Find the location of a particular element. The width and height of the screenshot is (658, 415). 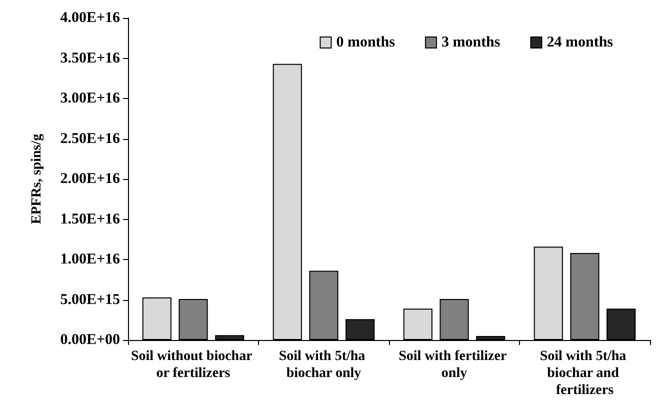

x-tick-label: Soil with fertilizer only is located at coordinates (454, 365).